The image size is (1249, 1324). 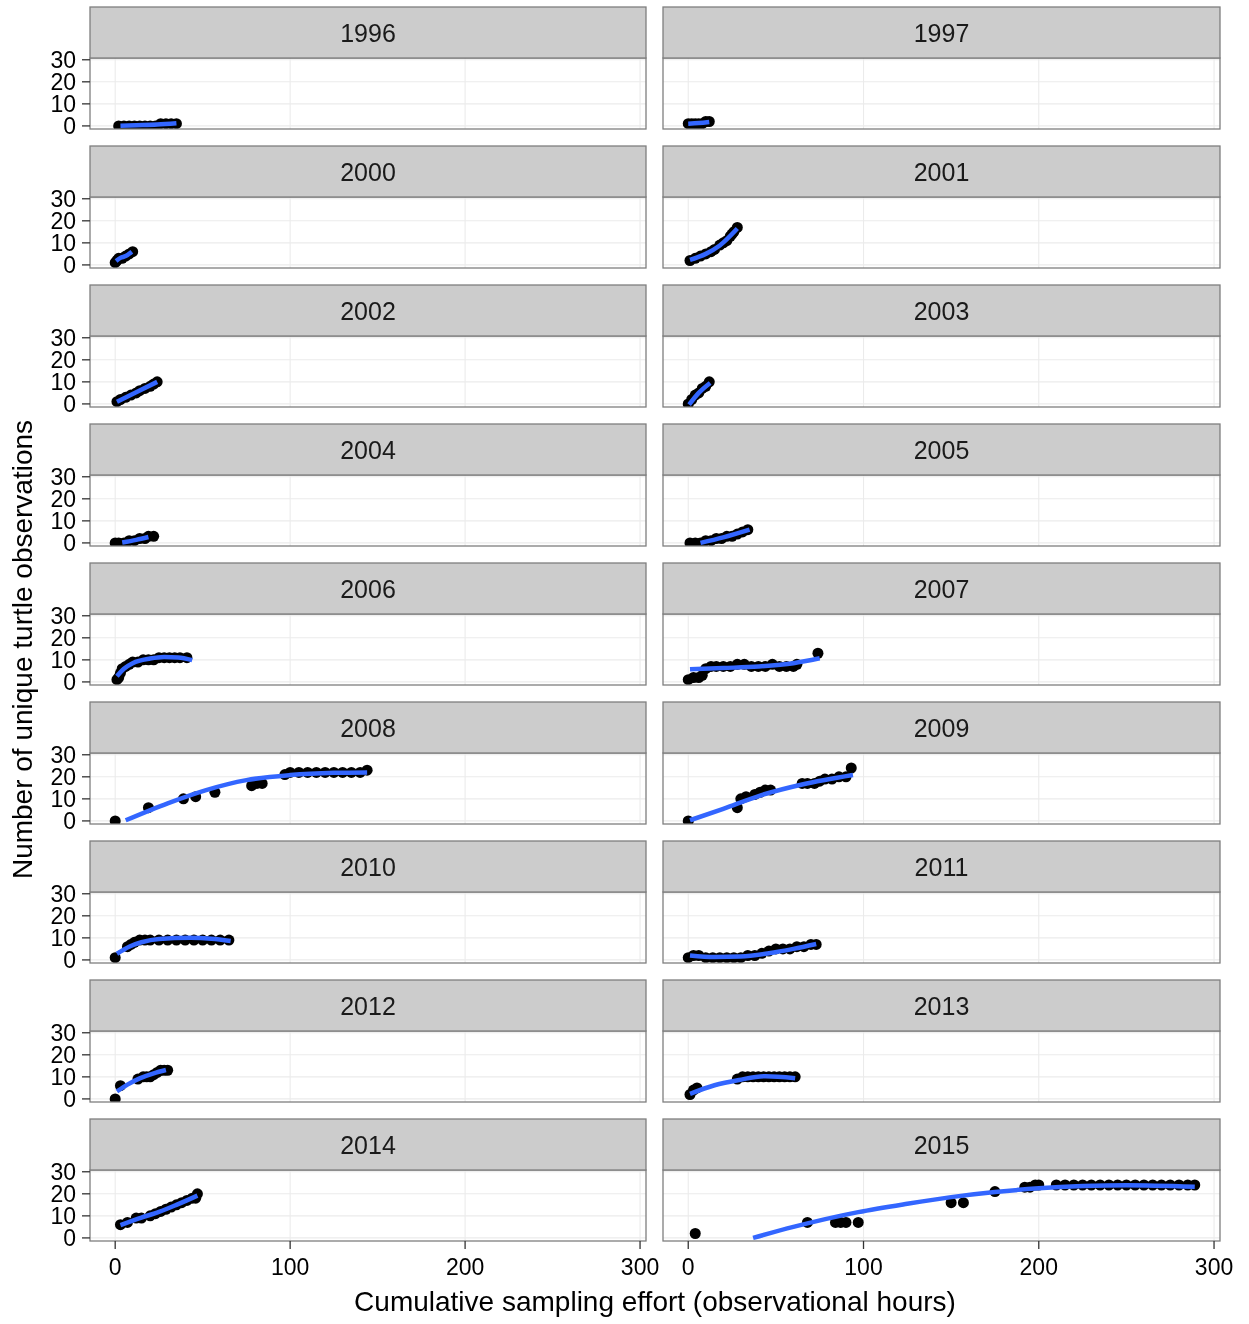 I want to click on chart-title: 2008, so click(x=368, y=727).